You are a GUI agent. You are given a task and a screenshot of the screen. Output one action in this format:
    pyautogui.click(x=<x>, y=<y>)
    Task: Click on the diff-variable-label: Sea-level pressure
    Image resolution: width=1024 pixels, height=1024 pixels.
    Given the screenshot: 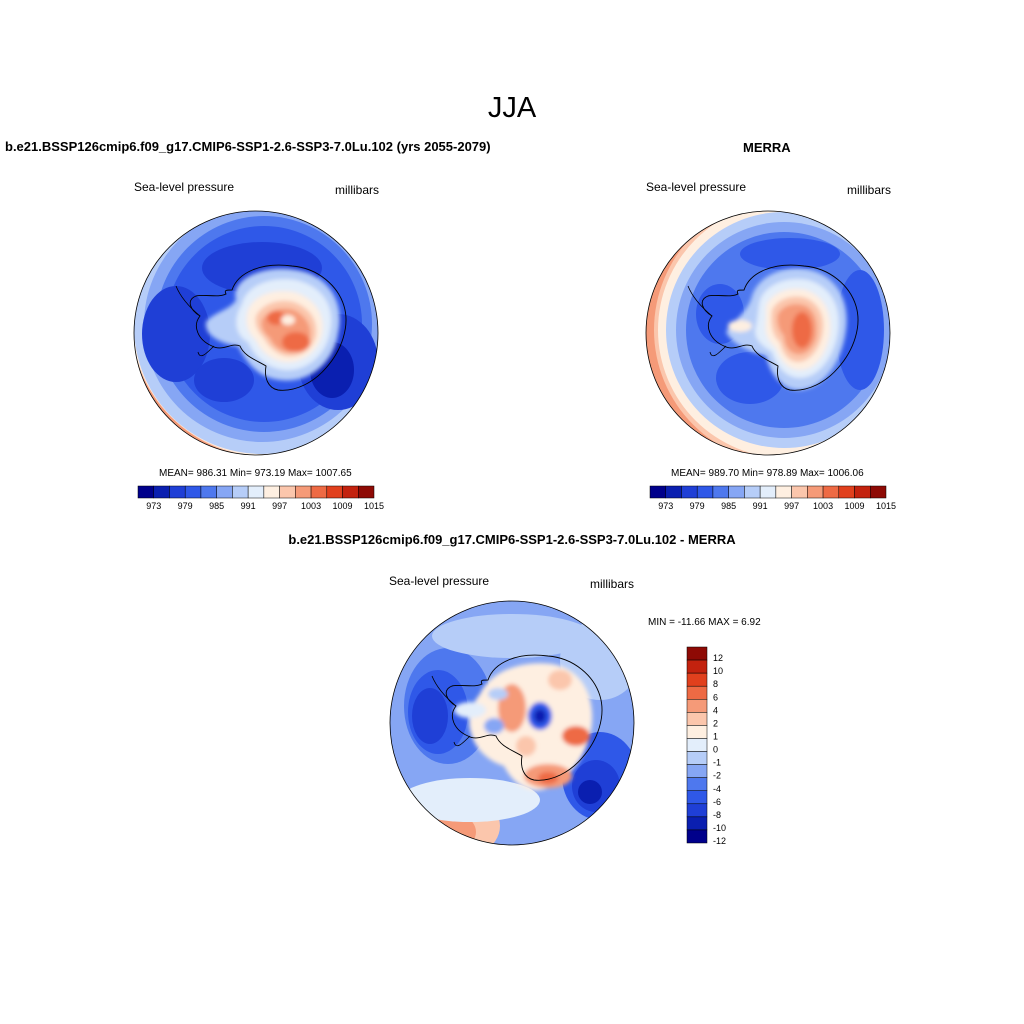 What is the action you would take?
    pyautogui.click(x=439, y=581)
    